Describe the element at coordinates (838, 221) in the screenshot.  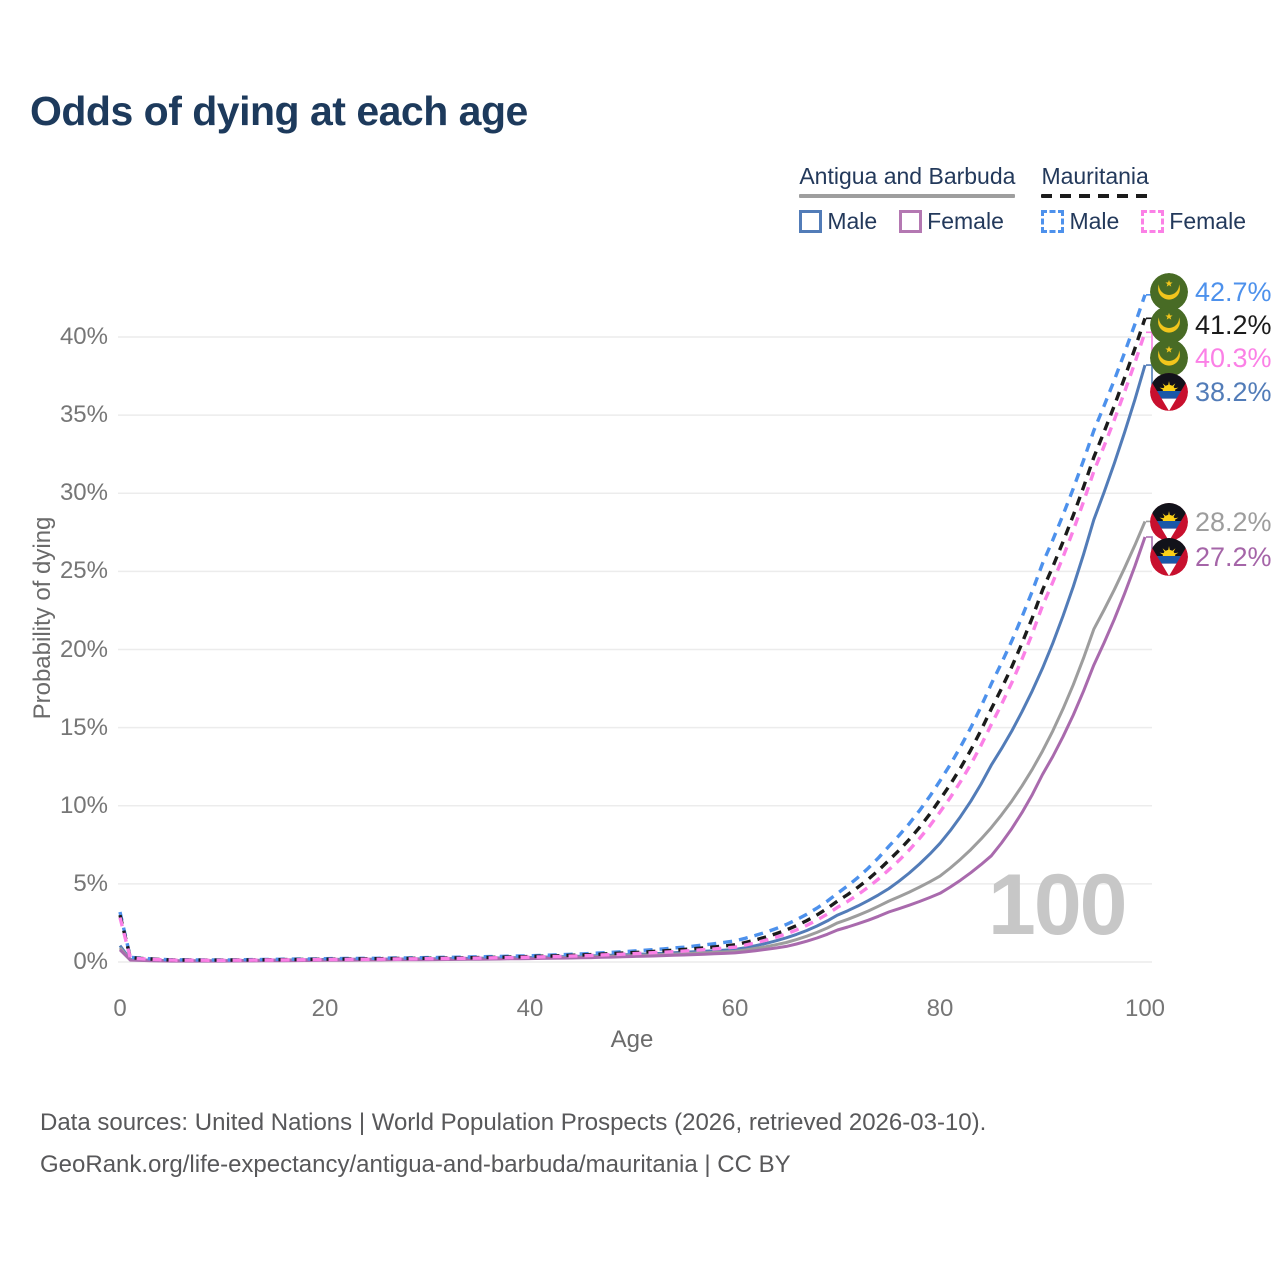
I see `legend-item-antigua-male: Male` at that location.